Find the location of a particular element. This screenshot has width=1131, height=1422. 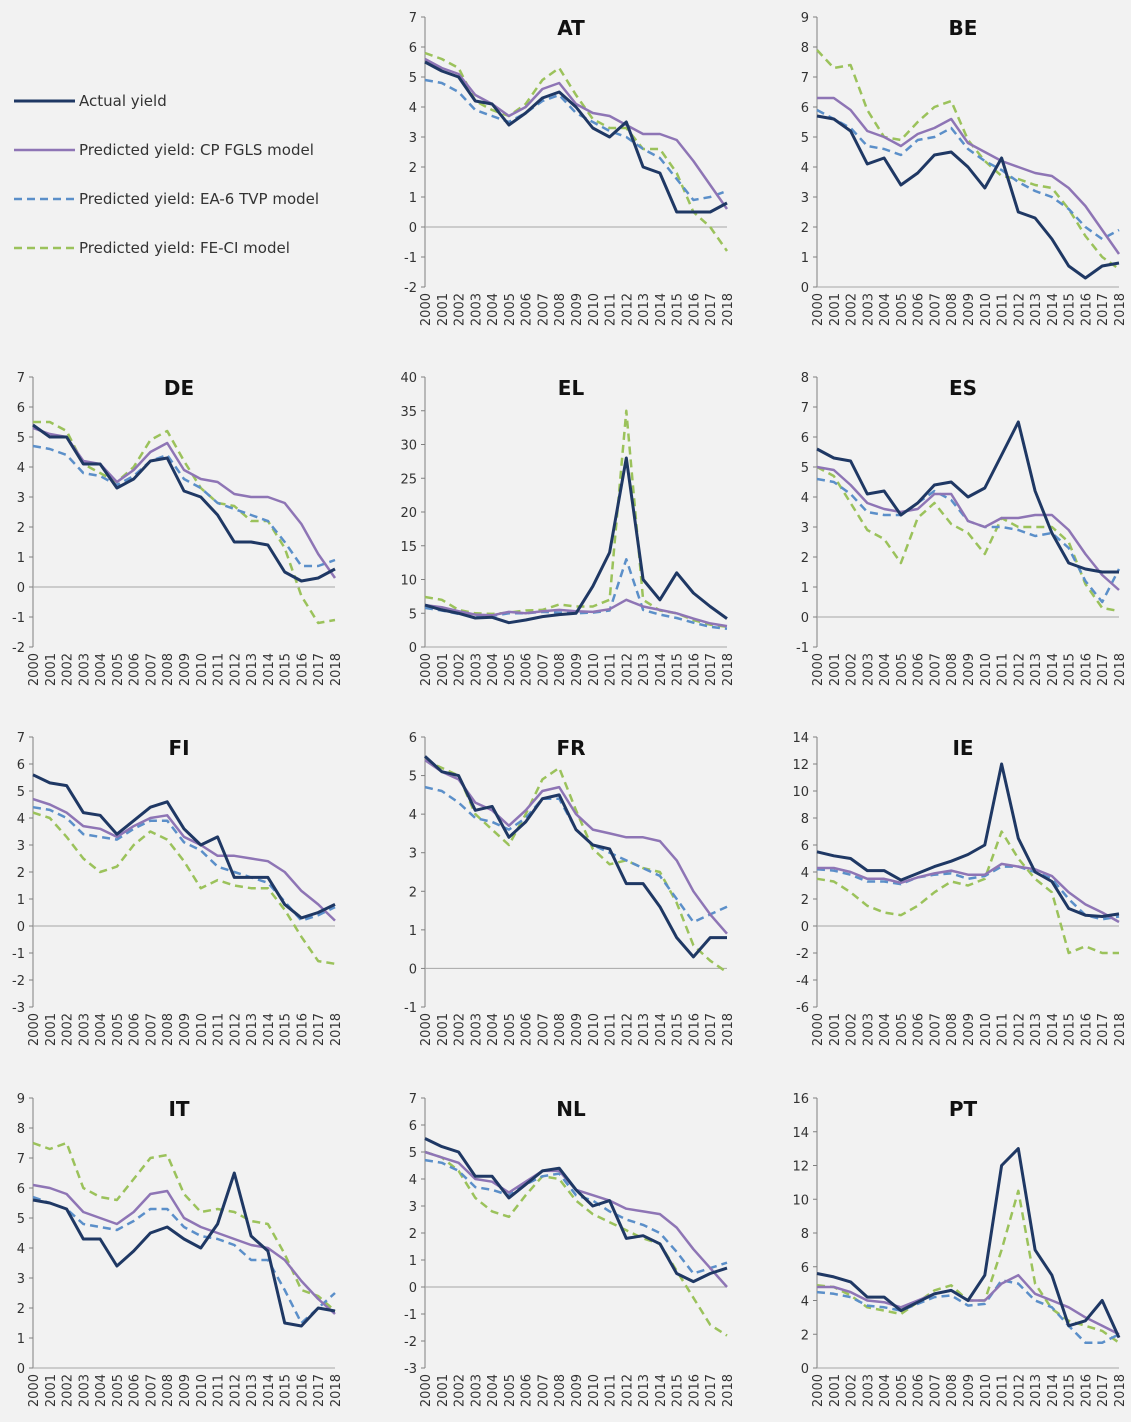

y-tick-label: 16 is located at coordinates (800, 1099).